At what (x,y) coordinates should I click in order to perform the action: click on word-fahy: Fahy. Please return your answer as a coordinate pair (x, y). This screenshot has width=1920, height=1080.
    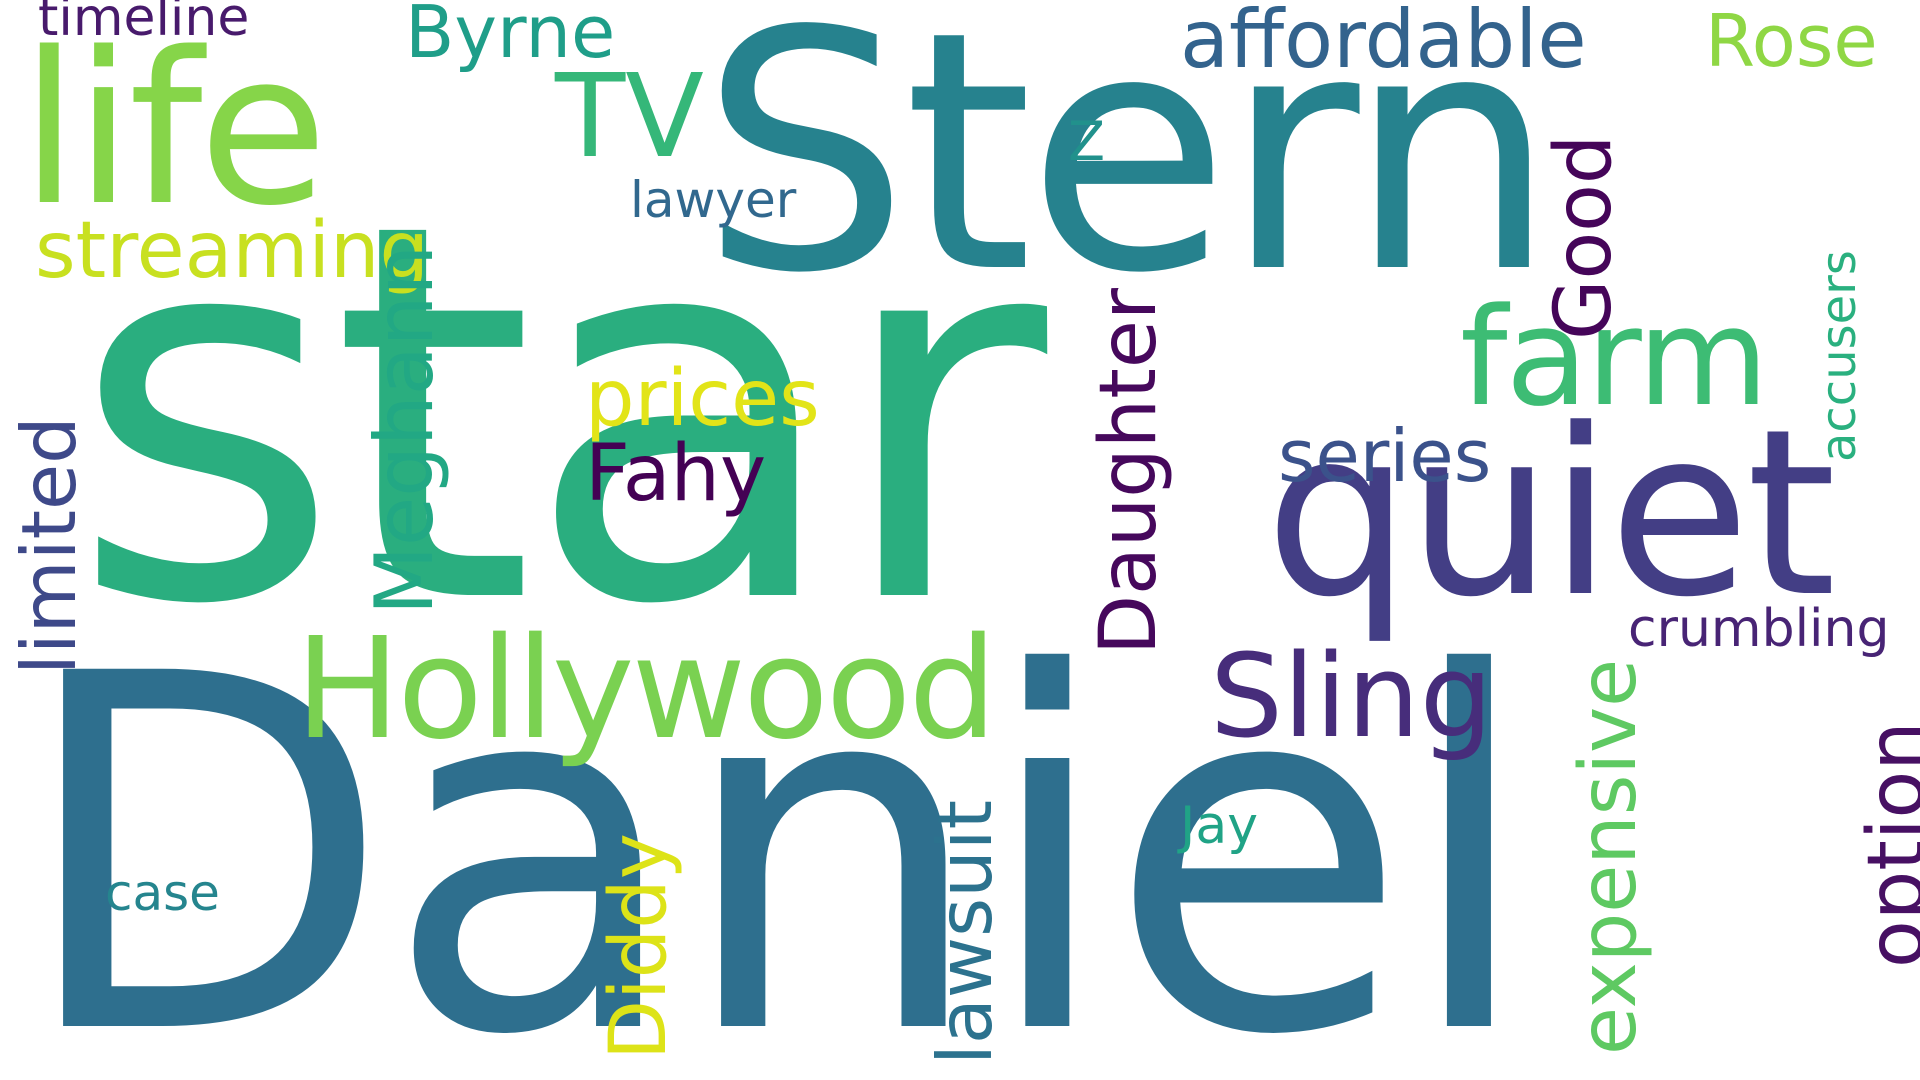
    Looking at the image, I should click on (676, 474).